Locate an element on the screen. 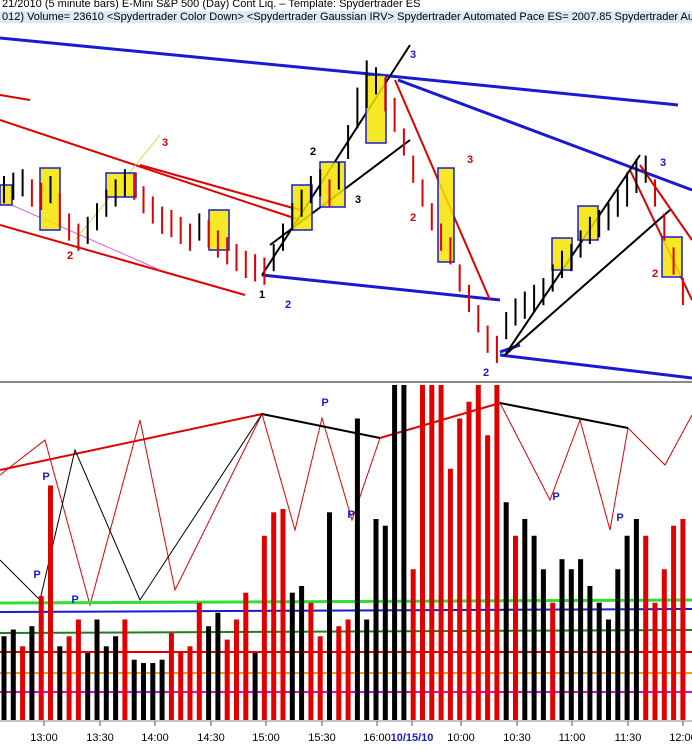  x-tick-label: 12:00 is located at coordinates (680, 738).